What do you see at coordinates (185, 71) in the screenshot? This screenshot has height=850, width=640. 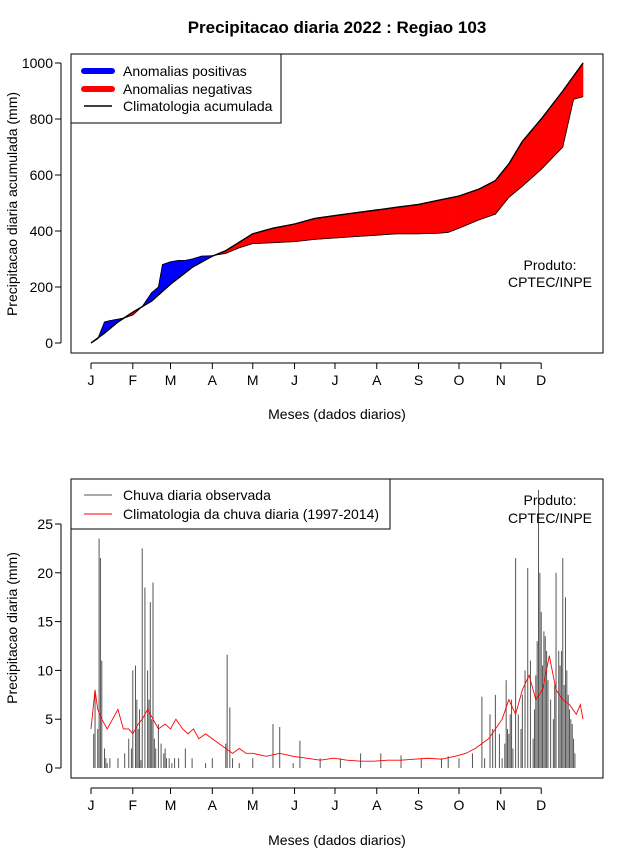 I see `legend-label-positive: Anomalias positivas` at bounding box center [185, 71].